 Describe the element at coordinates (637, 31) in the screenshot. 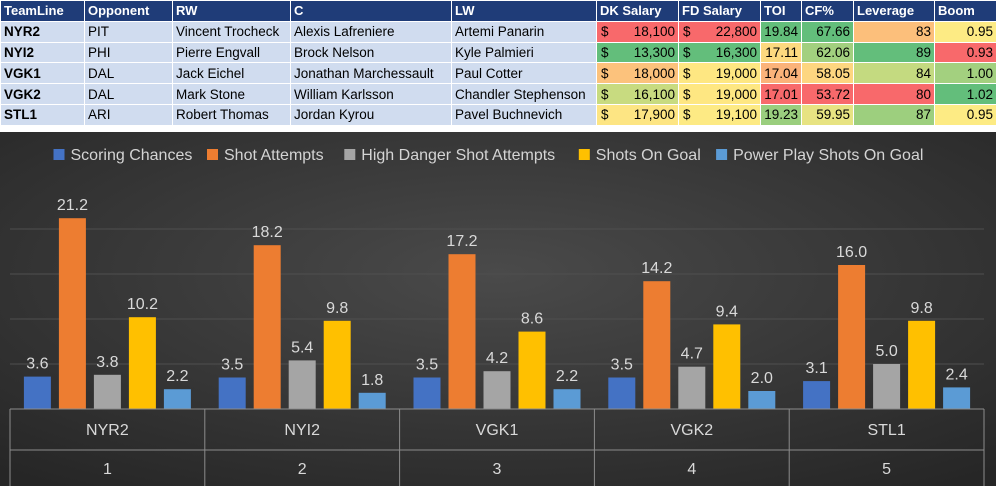

I see `cell-dk-salary: $18,100` at that location.